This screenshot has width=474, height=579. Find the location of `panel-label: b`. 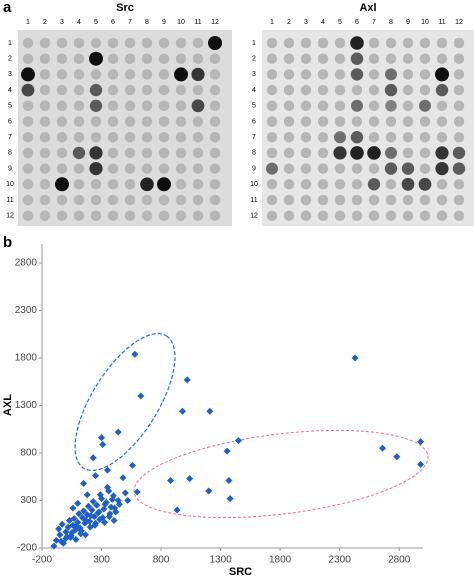

panel-label: b is located at coordinates (7, 242).